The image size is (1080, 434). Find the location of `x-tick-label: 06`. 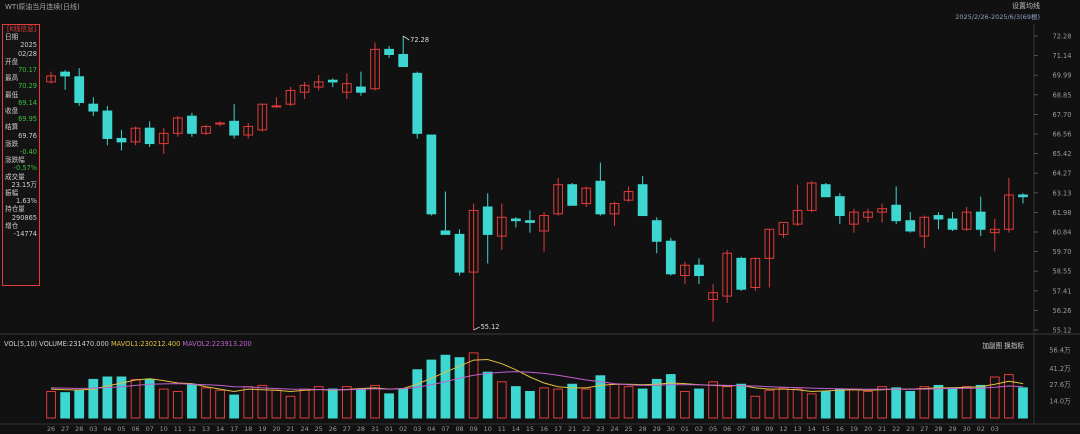

x-tick-label: 06 is located at coordinates (727, 429).